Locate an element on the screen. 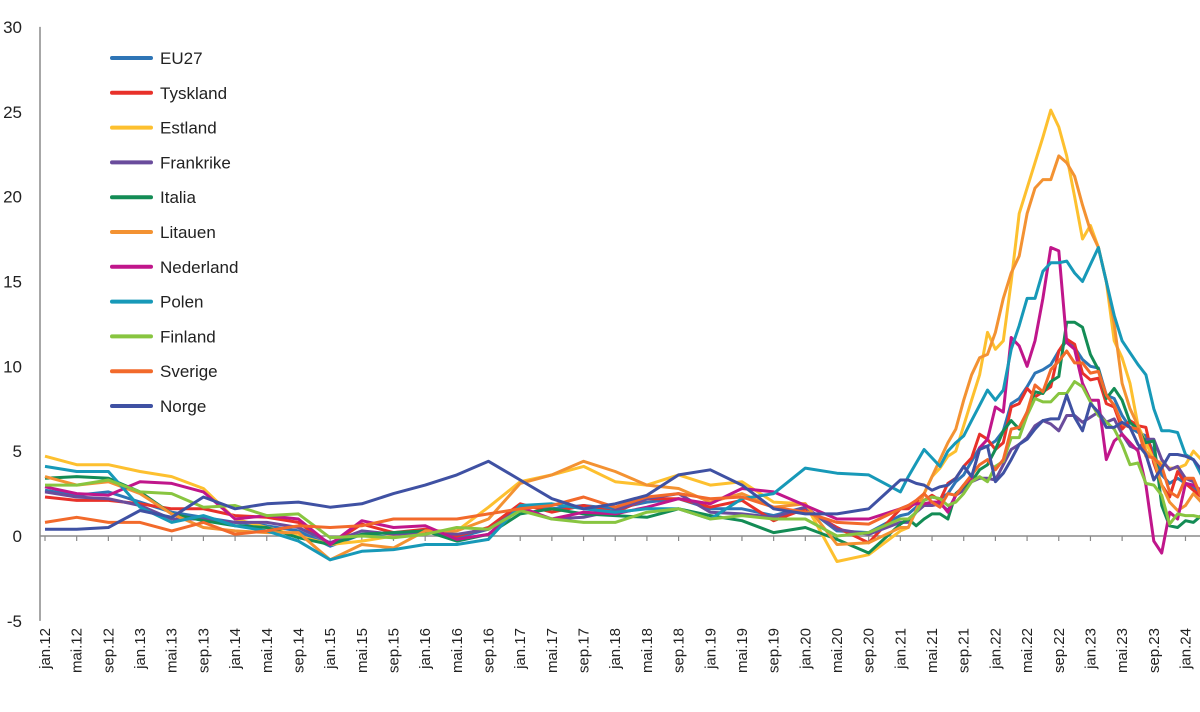  x-tick-label: sep.23 is located at coordinates (1154, 650).